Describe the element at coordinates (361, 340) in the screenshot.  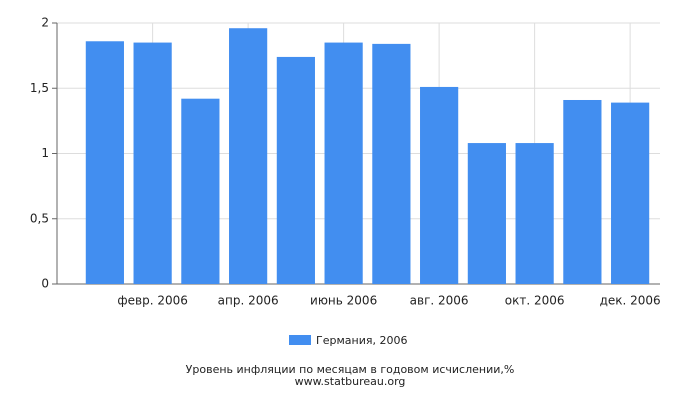
I see `legend-label: Германия, 2006` at that location.